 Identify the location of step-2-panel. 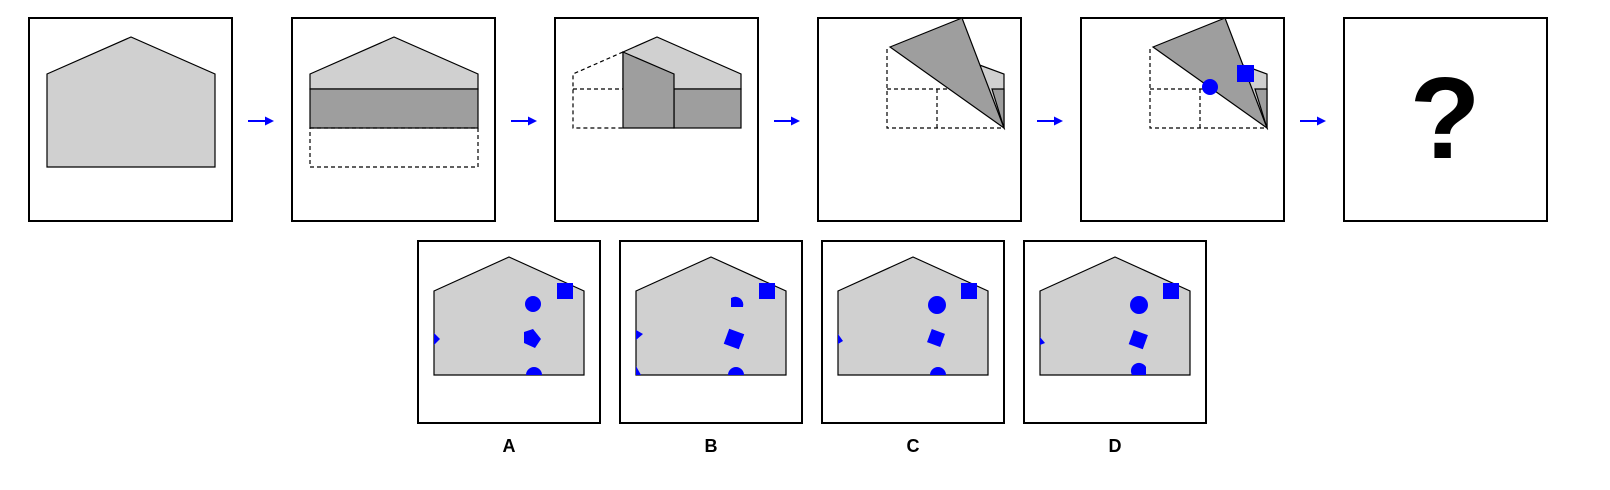
(393, 119).